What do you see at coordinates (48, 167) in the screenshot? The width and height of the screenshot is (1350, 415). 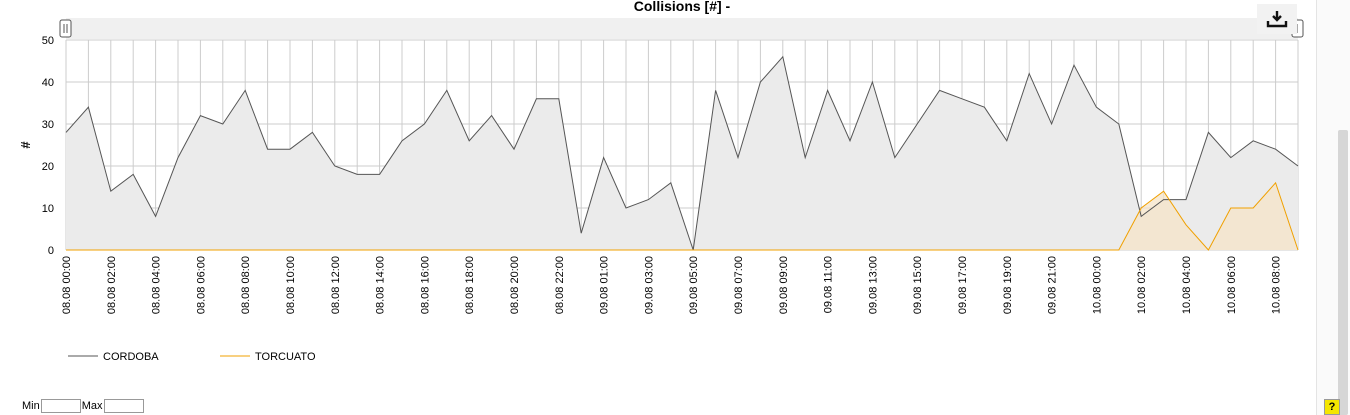 I see `y-tick-label: 20` at bounding box center [48, 167].